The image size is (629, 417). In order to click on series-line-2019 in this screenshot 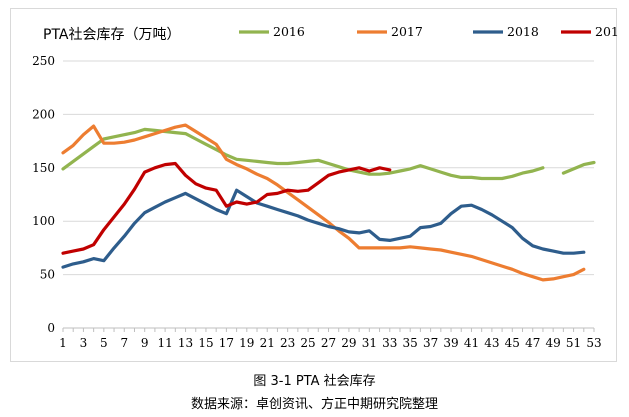, I will do `click(226, 208)`.